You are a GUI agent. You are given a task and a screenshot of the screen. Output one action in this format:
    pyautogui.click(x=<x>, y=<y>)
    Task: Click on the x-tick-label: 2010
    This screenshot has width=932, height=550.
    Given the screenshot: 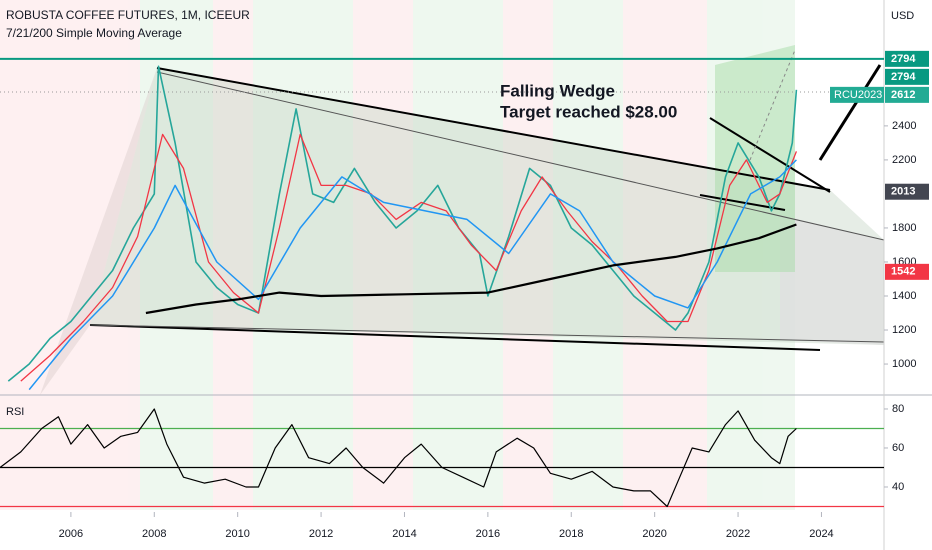 What is the action you would take?
    pyautogui.click(x=237, y=534)
    